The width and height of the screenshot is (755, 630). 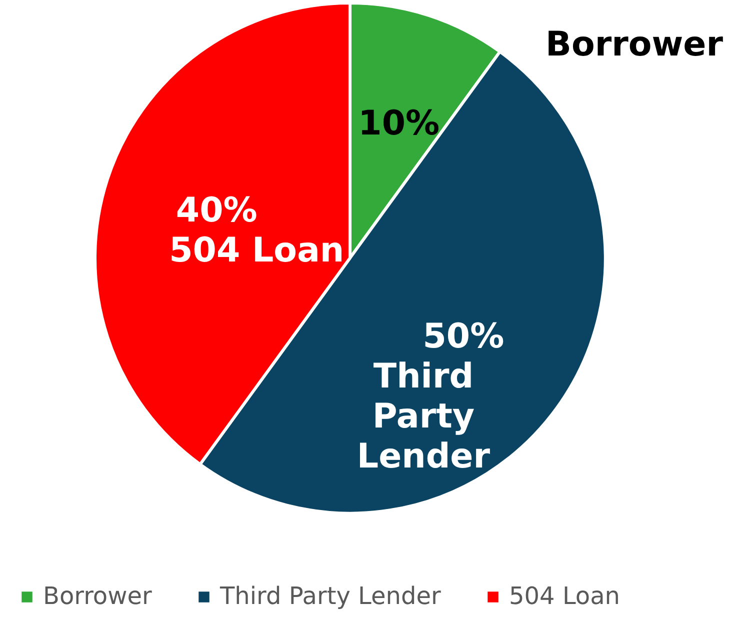 What do you see at coordinates (423, 416) in the screenshot?
I see `slice-label: Third Party Lender` at bounding box center [423, 416].